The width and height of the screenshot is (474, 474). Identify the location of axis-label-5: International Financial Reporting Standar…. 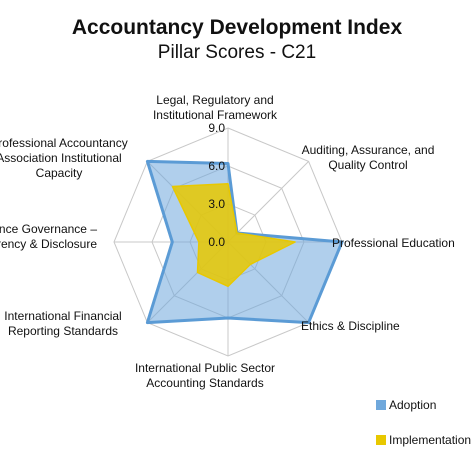
(62, 323).